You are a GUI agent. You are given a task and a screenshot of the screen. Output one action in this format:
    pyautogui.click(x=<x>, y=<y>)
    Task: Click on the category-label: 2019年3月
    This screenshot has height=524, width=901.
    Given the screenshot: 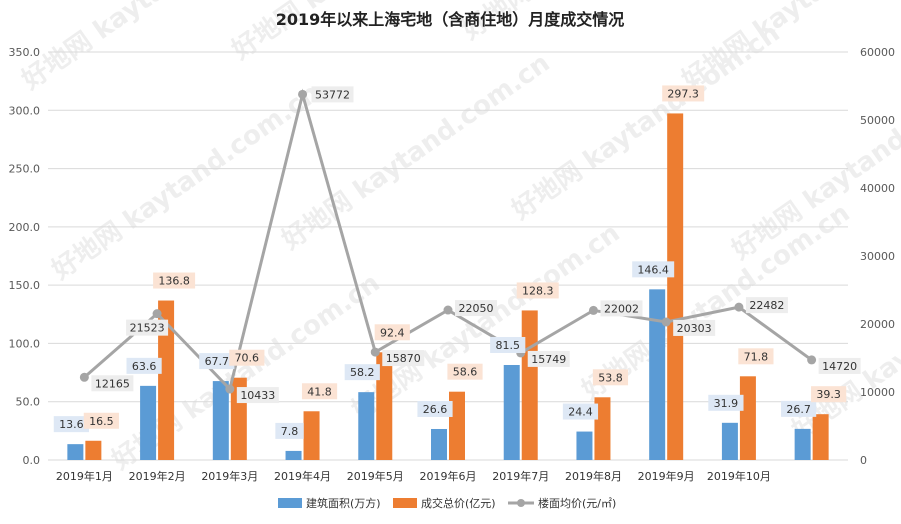 What is the action you would take?
    pyautogui.click(x=229, y=476)
    